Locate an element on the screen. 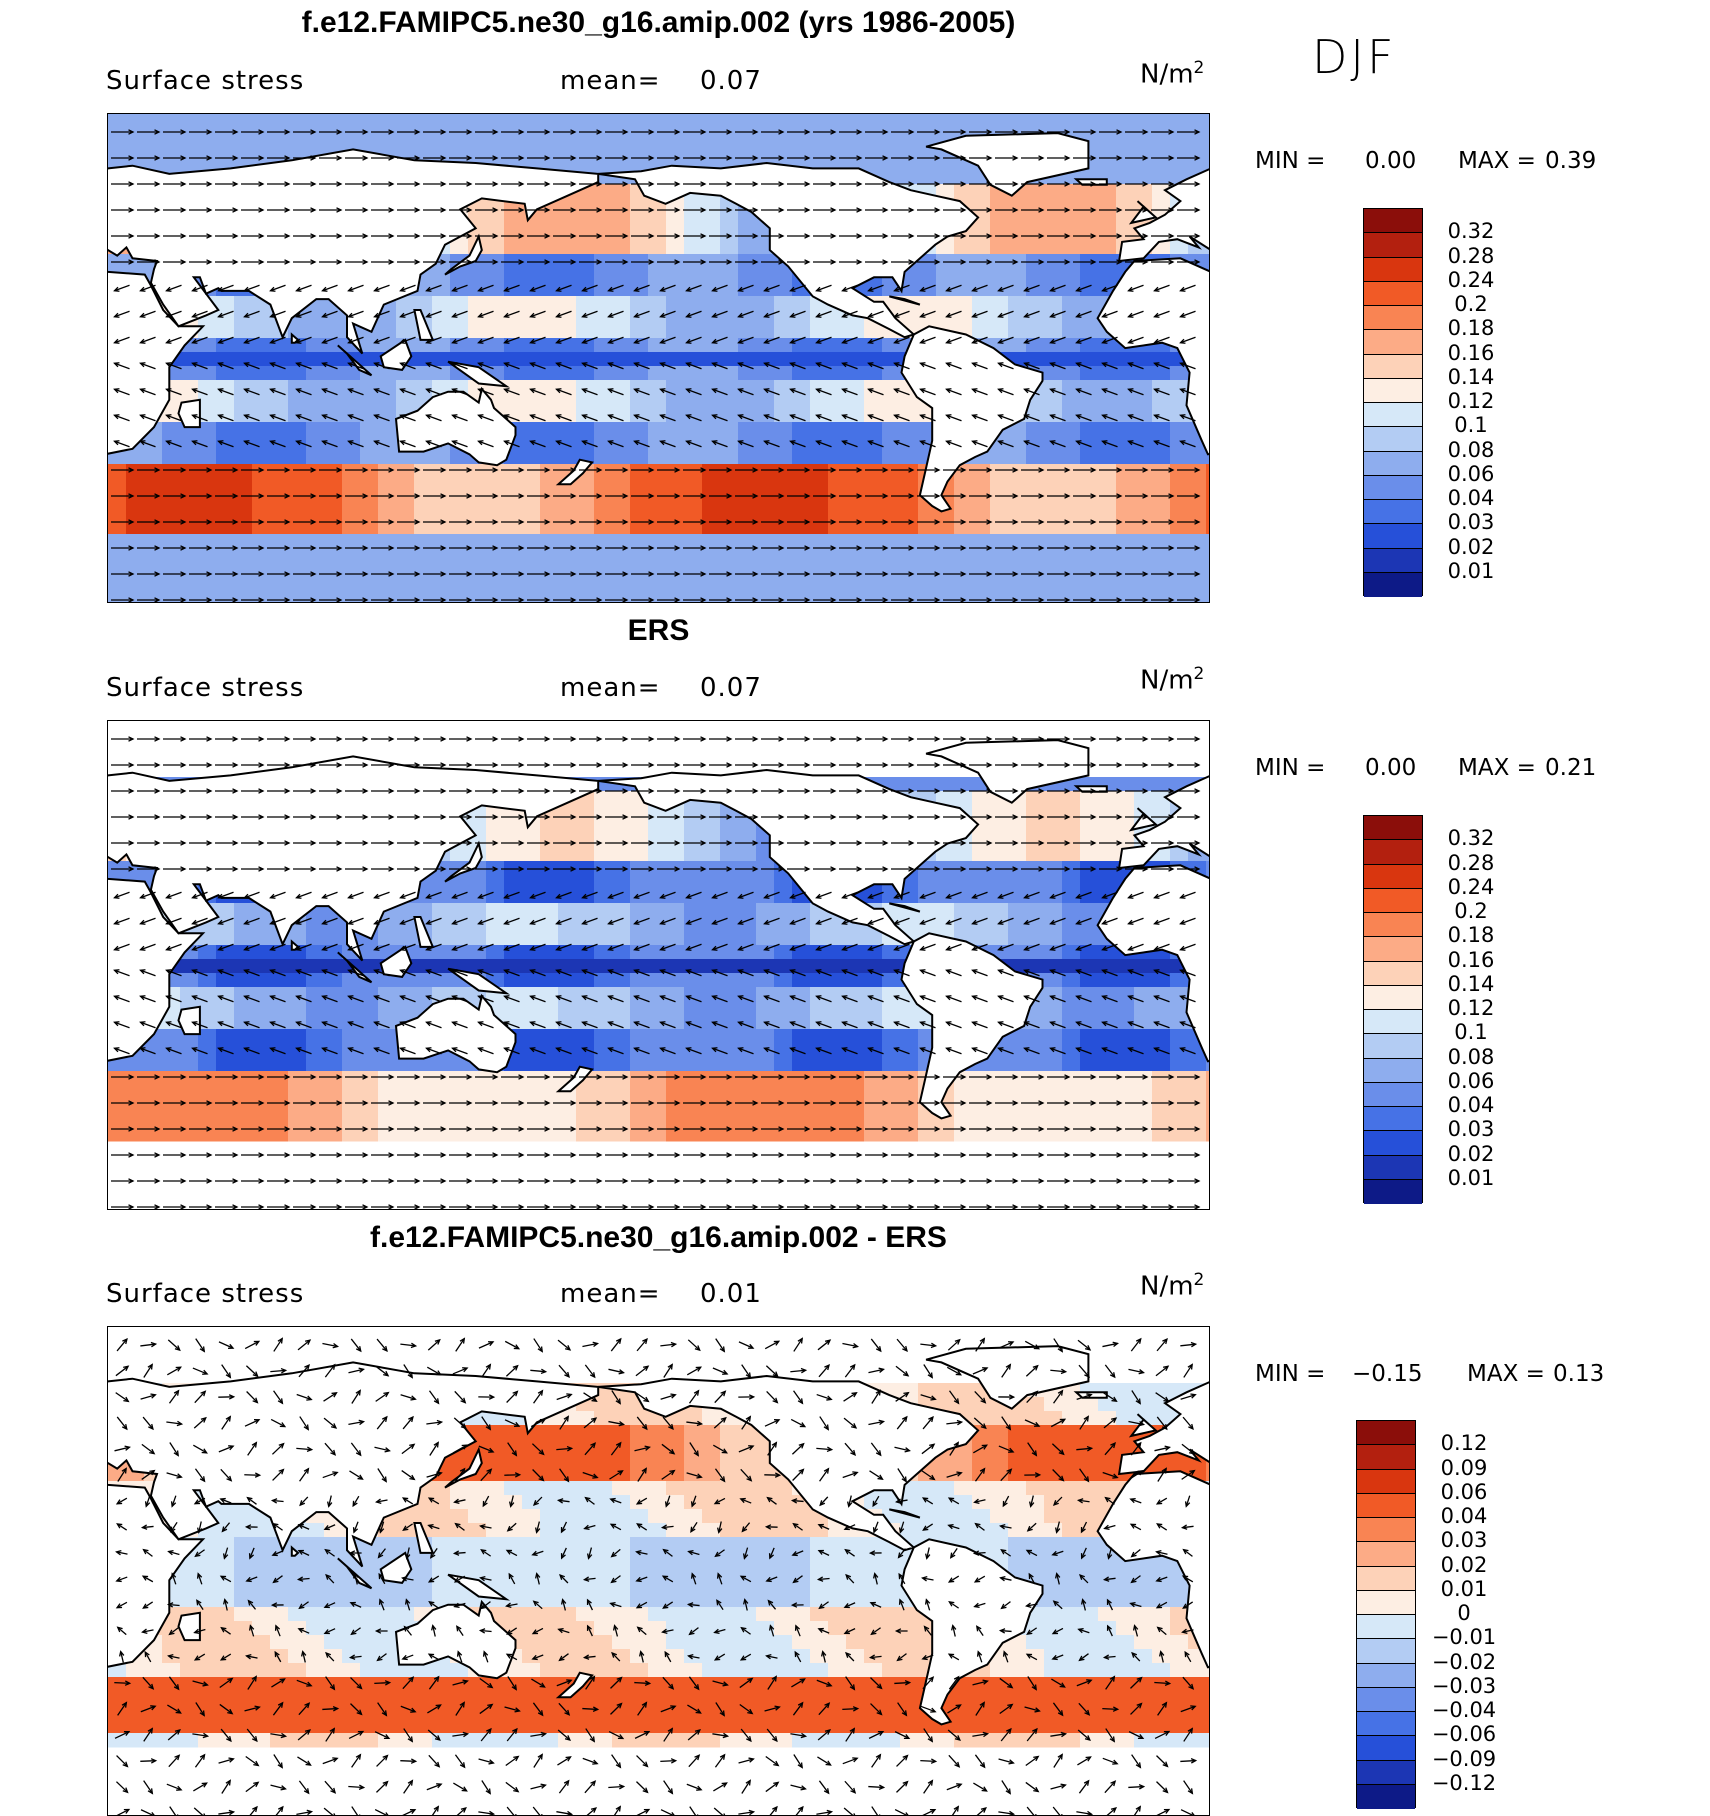 The height and width of the screenshot is (1816, 1710). colorbar-tick-label: −0.01 is located at coordinates (1464, 1637).